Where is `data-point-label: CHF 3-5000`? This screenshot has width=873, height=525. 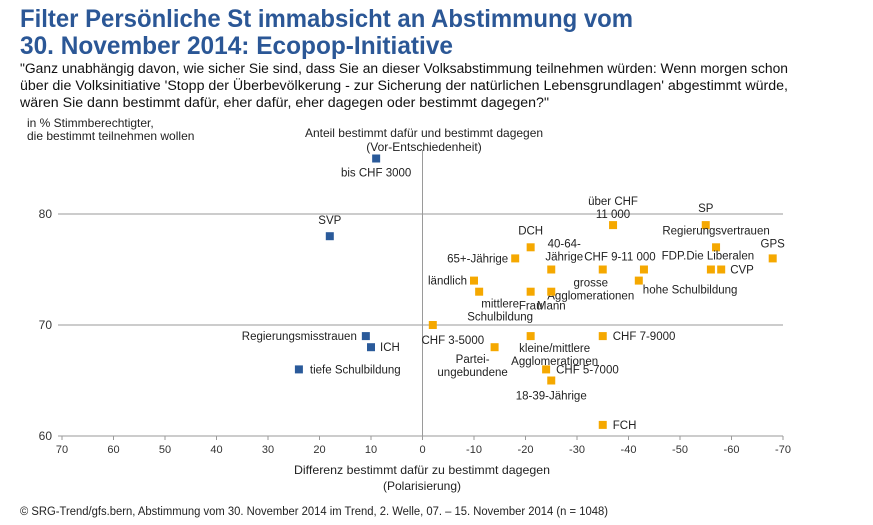 data-point-label: CHF 3-5000 is located at coordinates (452, 341).